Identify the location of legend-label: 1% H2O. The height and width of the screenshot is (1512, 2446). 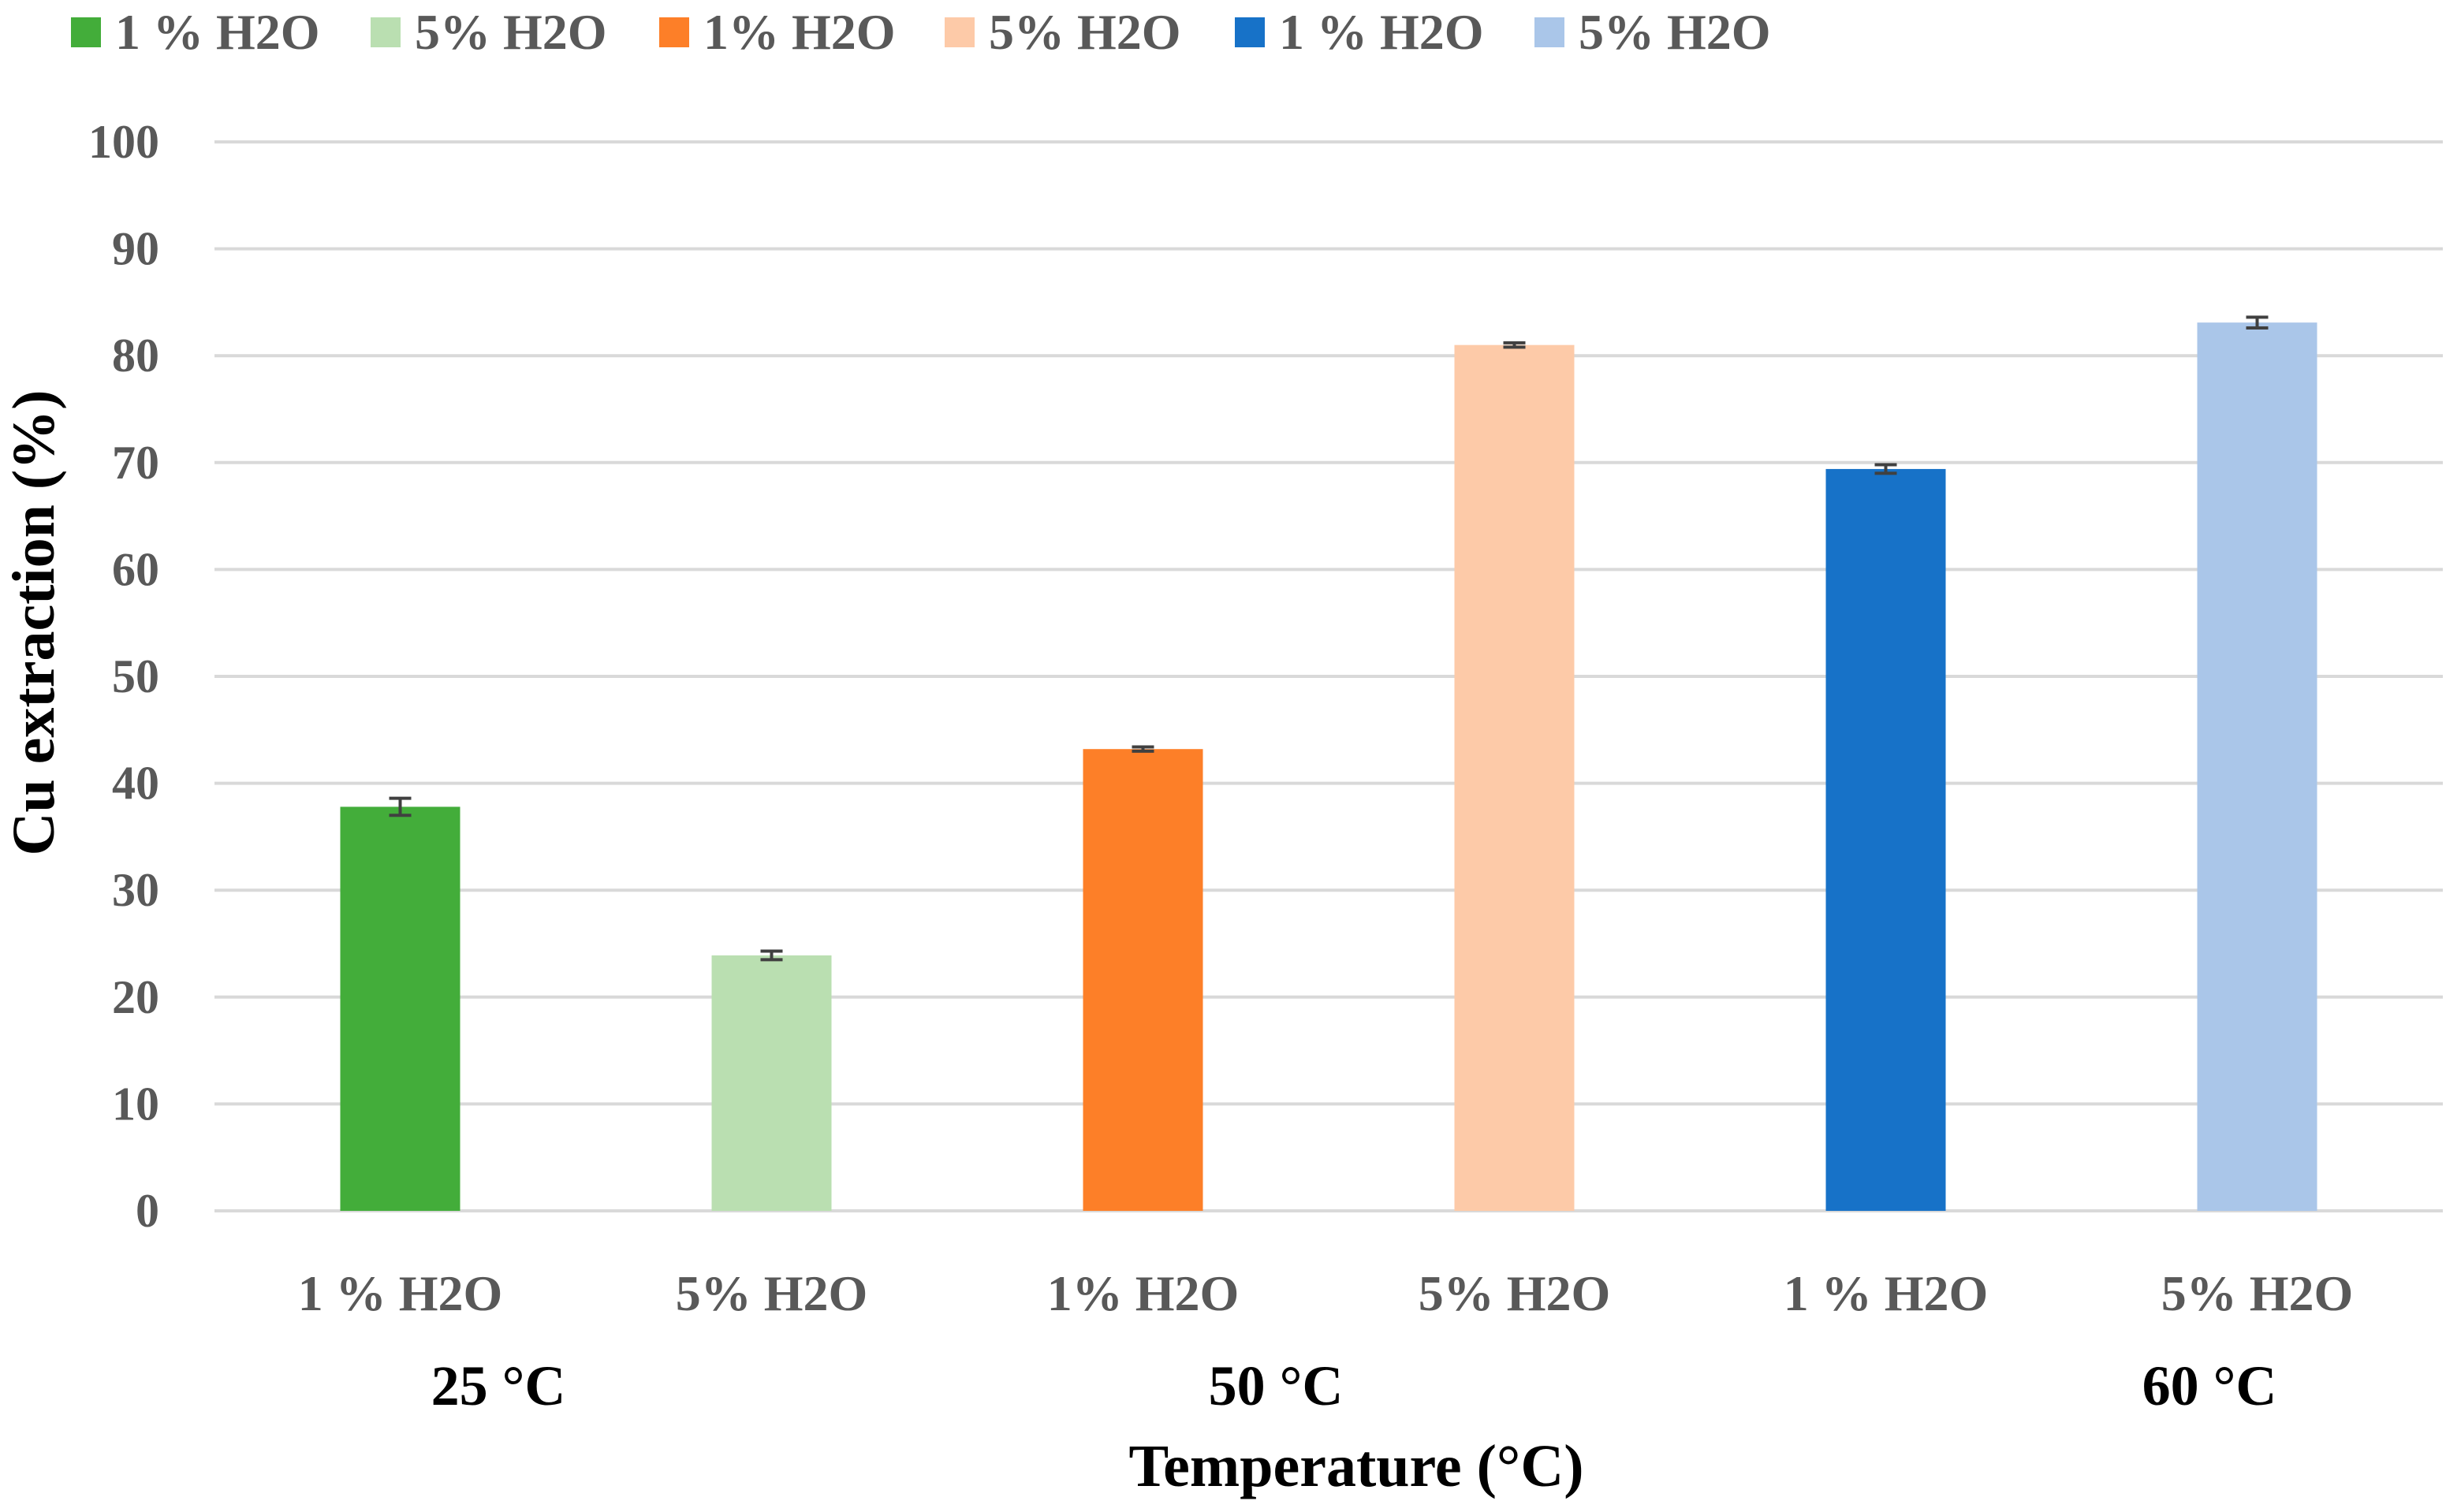
(799, 32).